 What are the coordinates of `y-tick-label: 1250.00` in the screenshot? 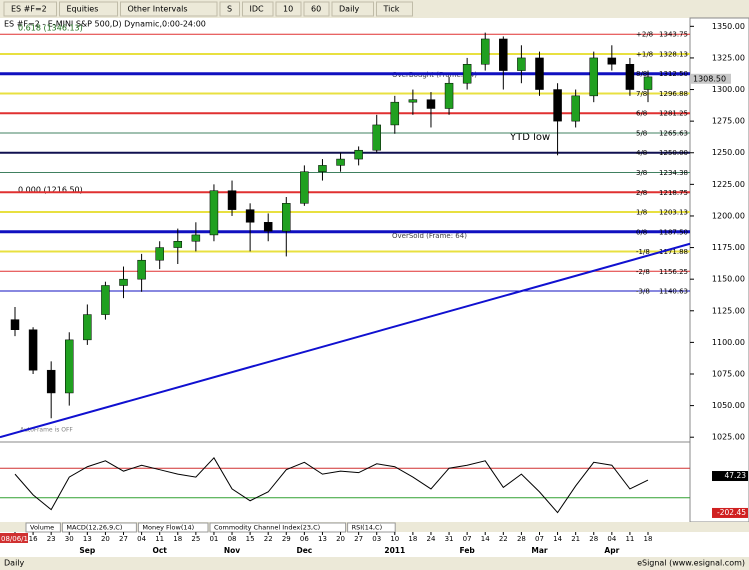 It's located at (728, 152).